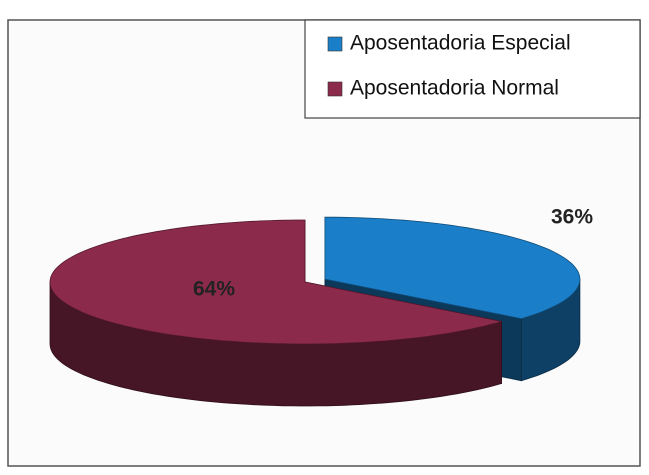 The height and width of the screenshot is (475, 649). What do you see at coordinates (454, 88) in the screenshot?
I see `legend-label: Aposentadoria Normal` at bounding box center [454, 88].